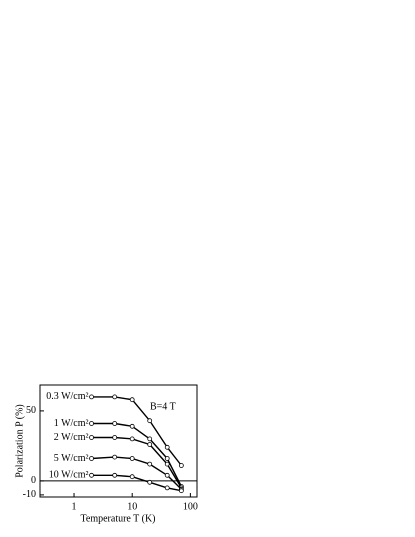 The height and width of the screenshot is (537, 415). Describe the element at coordinates (31, 410) in the screenshot. I see `y-tick-label: 50` at that location.